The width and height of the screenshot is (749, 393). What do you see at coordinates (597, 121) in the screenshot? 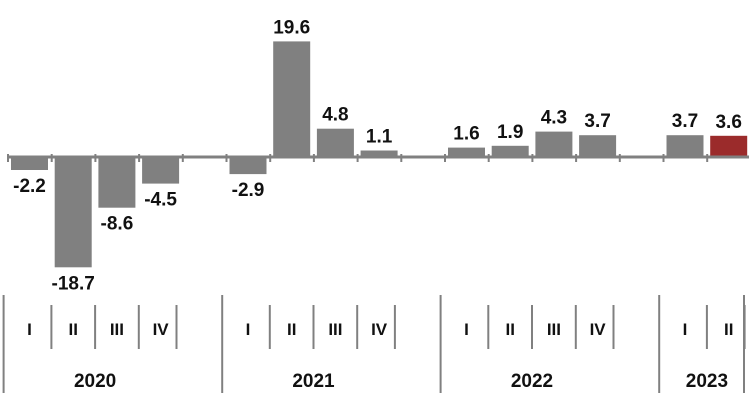
I see `value-label-12: 3.7` at bounding box center [597, 121].